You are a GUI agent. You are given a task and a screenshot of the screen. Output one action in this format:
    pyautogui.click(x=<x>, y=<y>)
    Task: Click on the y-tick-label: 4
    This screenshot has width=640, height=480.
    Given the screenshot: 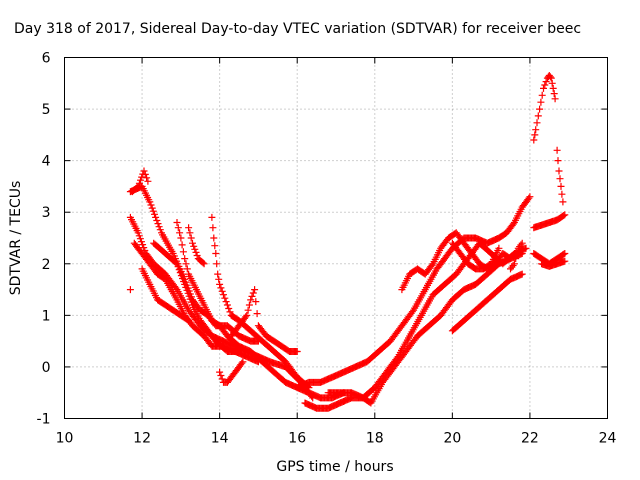 What is the action you would take?
    pyautogui.click(x=46, y=162)
    